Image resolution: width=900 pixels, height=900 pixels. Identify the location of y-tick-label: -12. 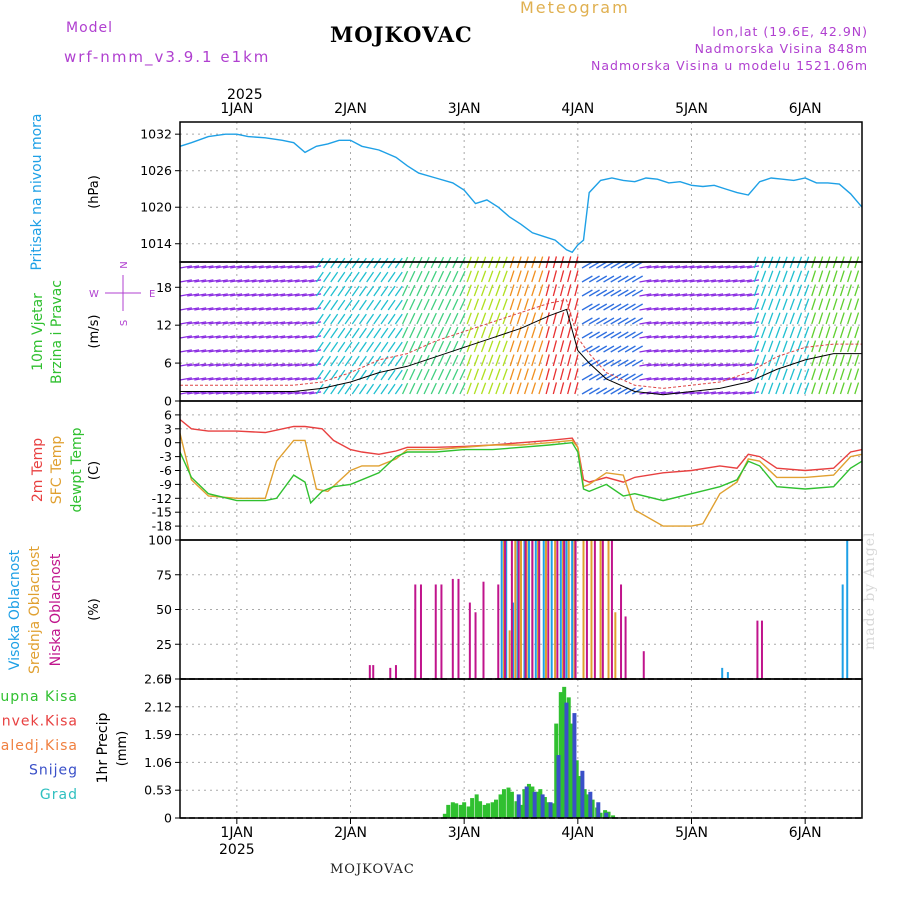
(162, 498).